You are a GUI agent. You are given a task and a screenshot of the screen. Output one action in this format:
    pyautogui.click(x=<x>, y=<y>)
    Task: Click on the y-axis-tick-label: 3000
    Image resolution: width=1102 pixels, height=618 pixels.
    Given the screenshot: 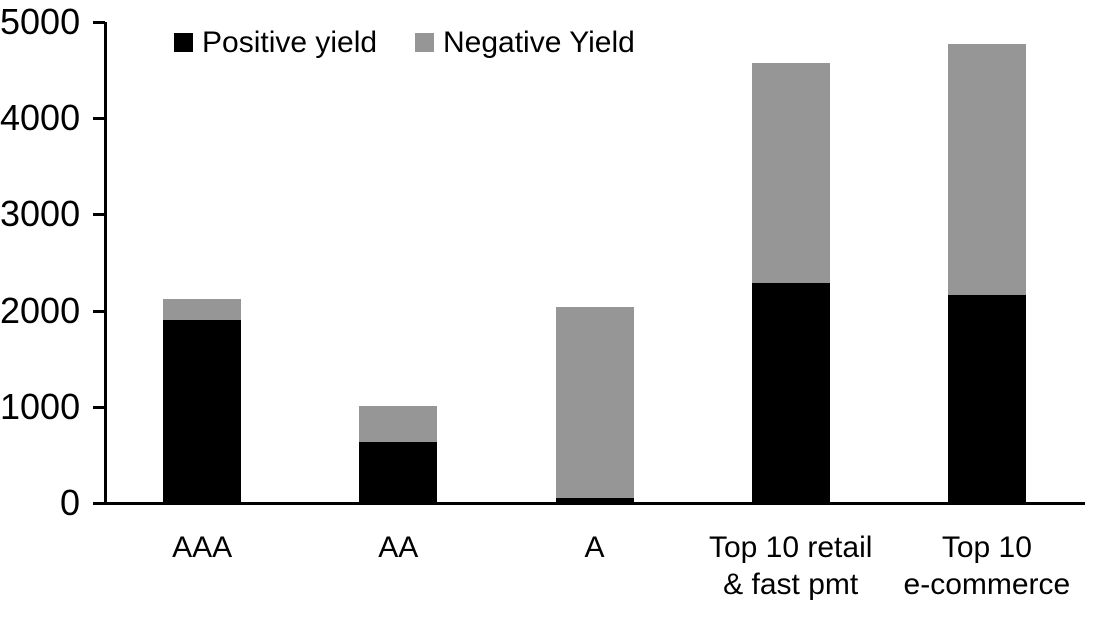 What is the action you would take?
    pyautogui.click(x=40, y=214)
    